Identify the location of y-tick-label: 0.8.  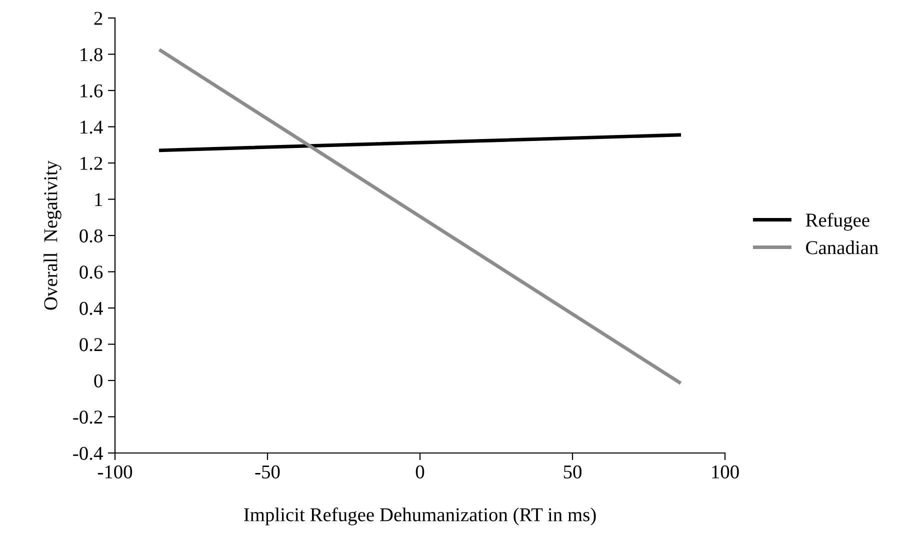
(91, 236).